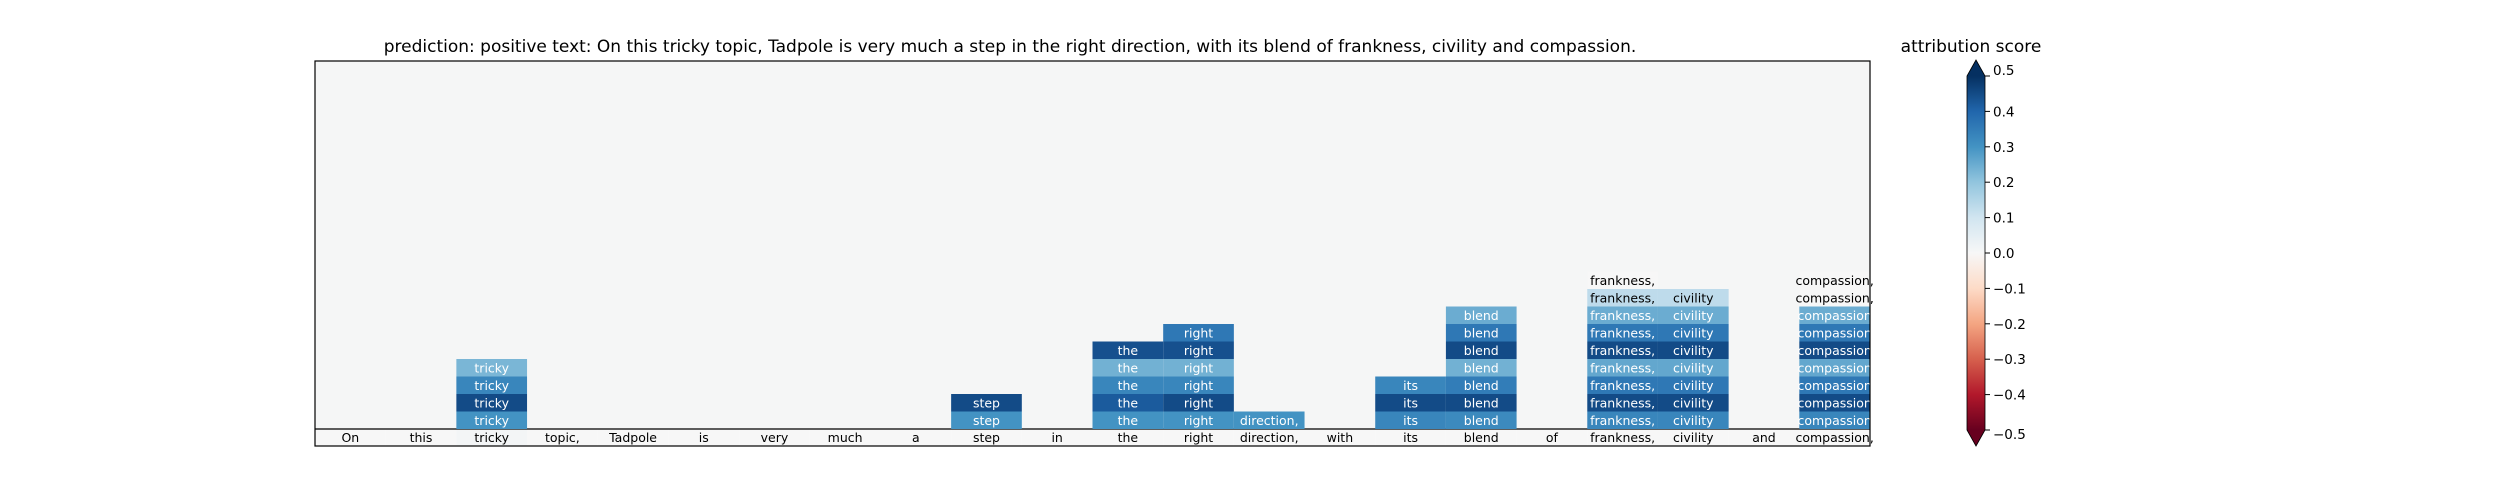  What do you see at coordinates (562, 437) in the screenshot?
I see `x-tick-label: topic,` at bounding box center [562, 437].